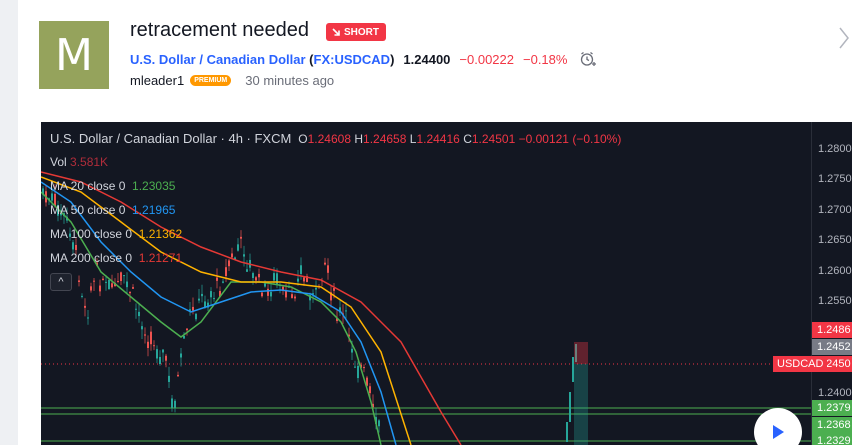 The width and height of the screenshot is (852, 445). I want to click on symbol-price-label: USDCAD, so click(800, 364).